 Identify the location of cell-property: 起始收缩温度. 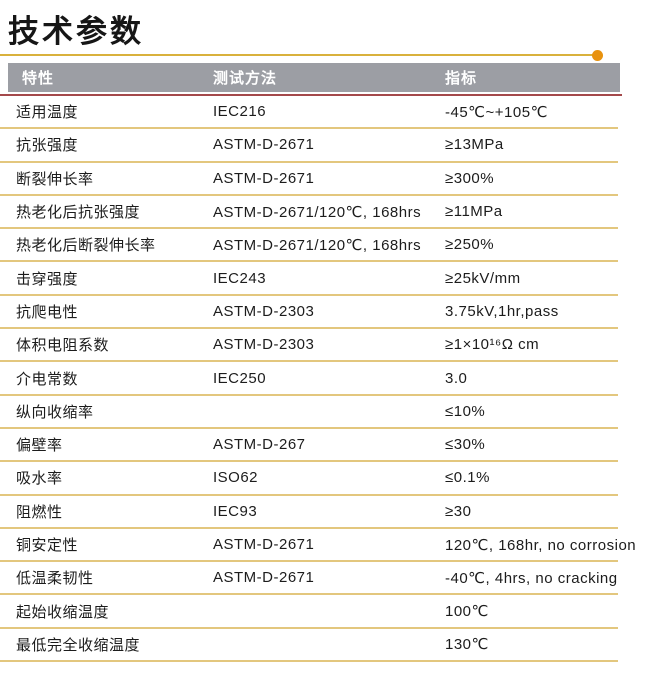
(63, 612).